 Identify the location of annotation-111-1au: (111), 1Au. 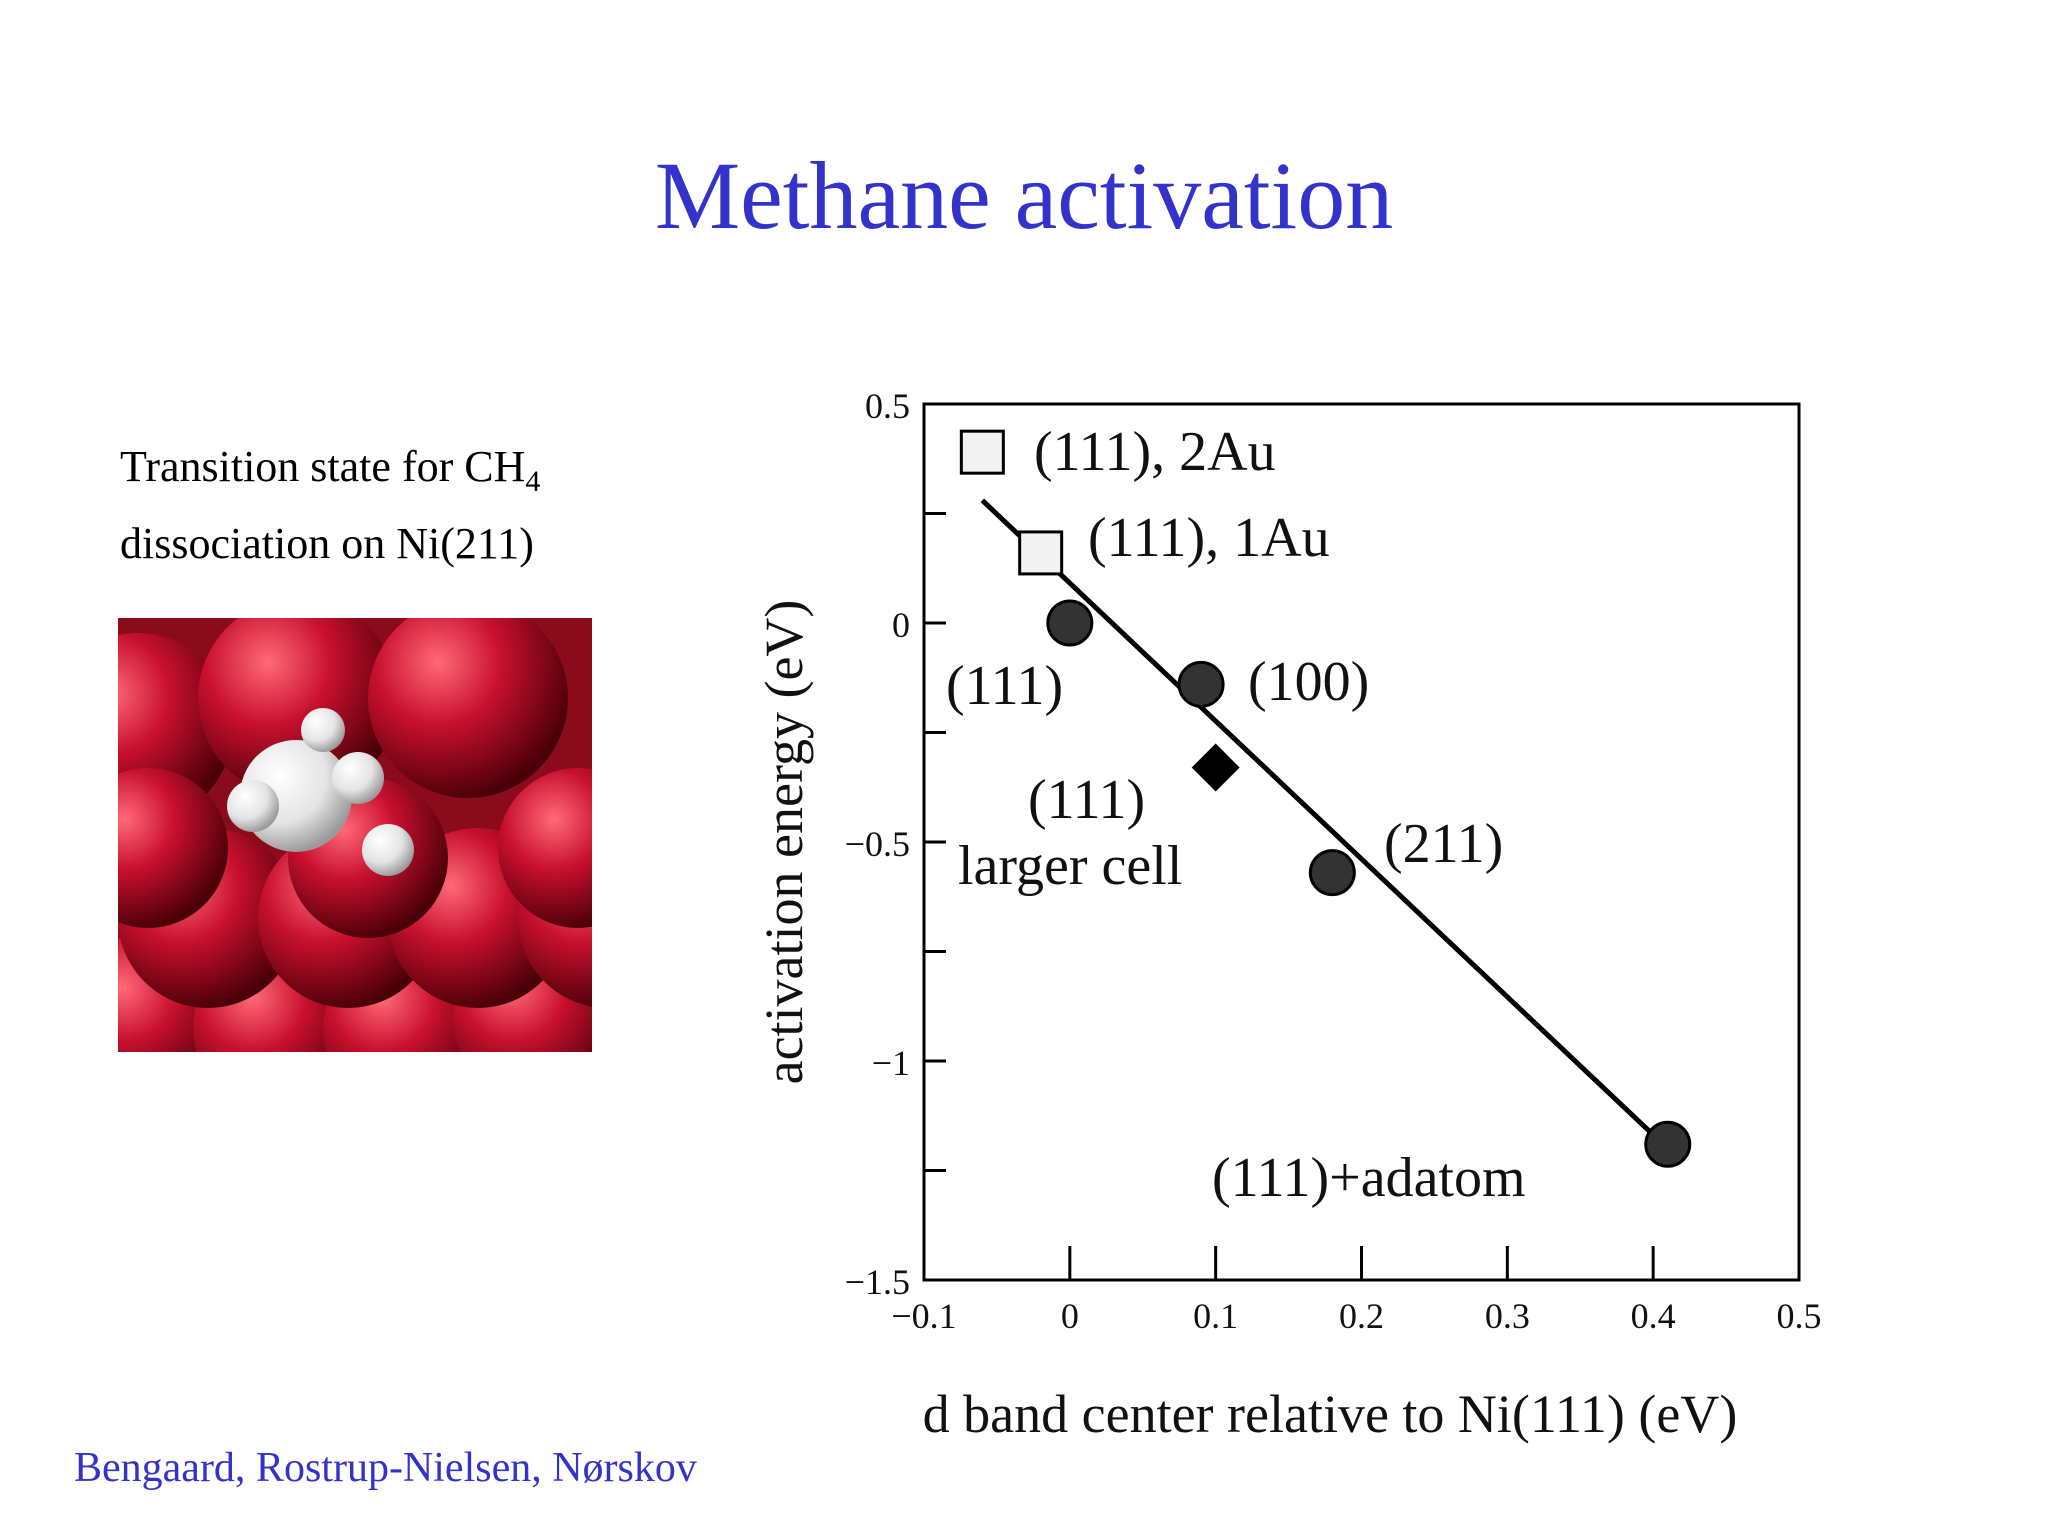
(1209, 538).